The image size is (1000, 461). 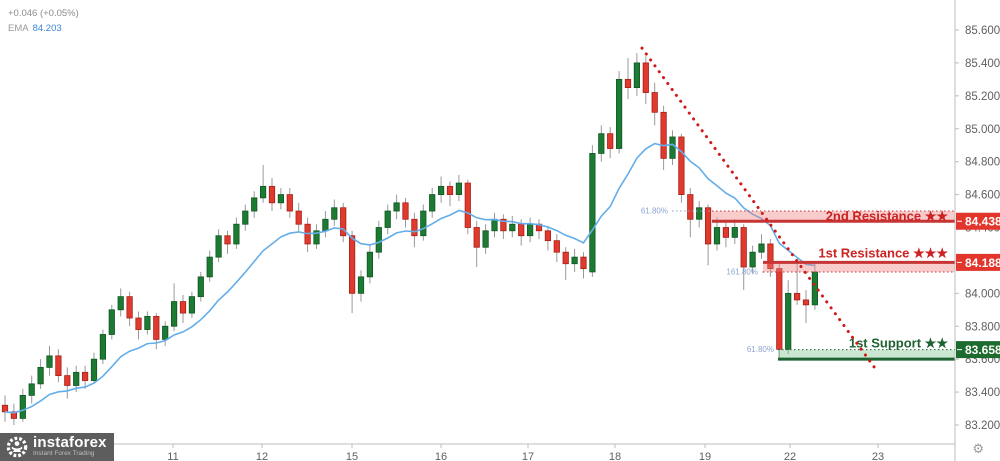 I want to click on x-axis-label: 23, so click(x=878, y=456).